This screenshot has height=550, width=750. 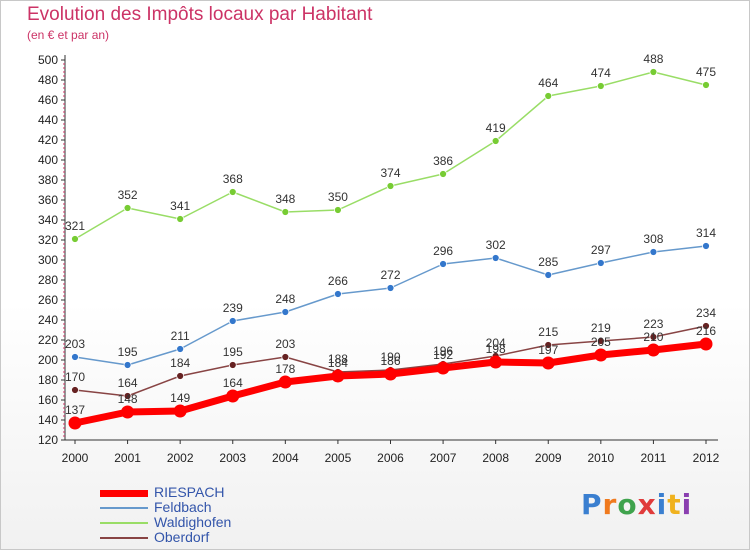 I want to click on data-label-feldbach: 195, so click(x=128, y=352).